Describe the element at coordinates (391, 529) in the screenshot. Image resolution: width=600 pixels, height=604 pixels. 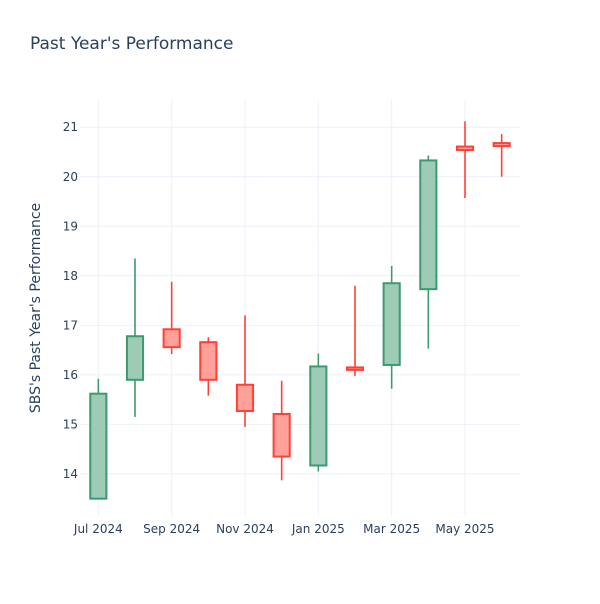
I see `x-tick-label: Mar 2025` at that location.